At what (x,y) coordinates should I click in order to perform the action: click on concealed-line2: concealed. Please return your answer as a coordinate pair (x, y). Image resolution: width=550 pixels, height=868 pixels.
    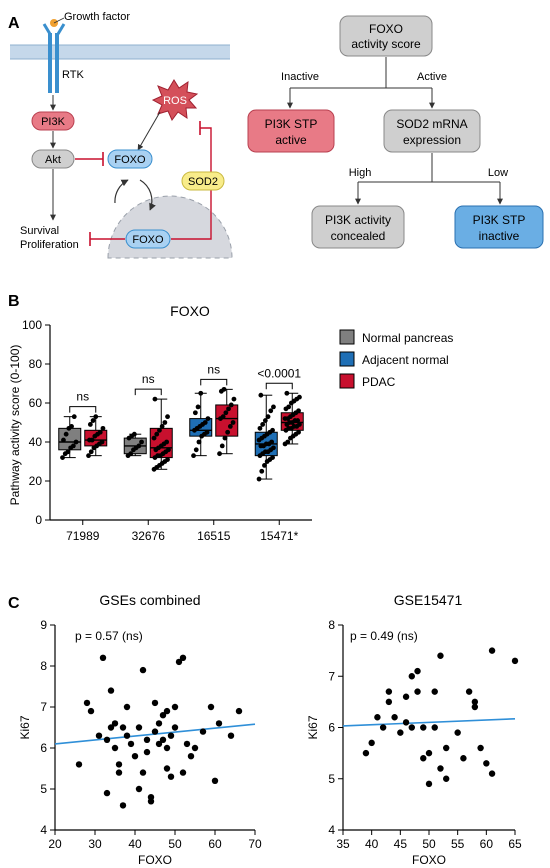
    Looking at the image, I should click on (358, 236).